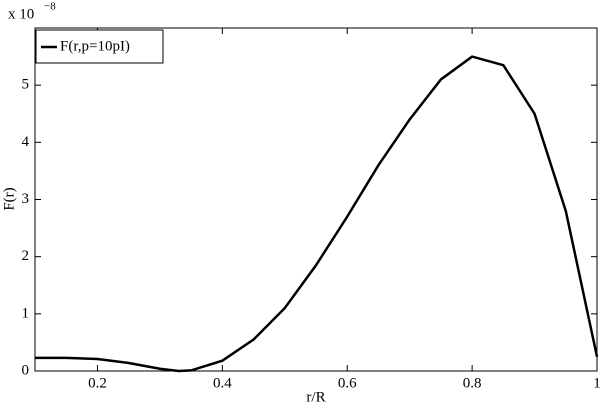  What do you see at coordinates (315, 397) in the screenshot?
I see `x-axis-label: r/R` at bounding box center [315, 397].